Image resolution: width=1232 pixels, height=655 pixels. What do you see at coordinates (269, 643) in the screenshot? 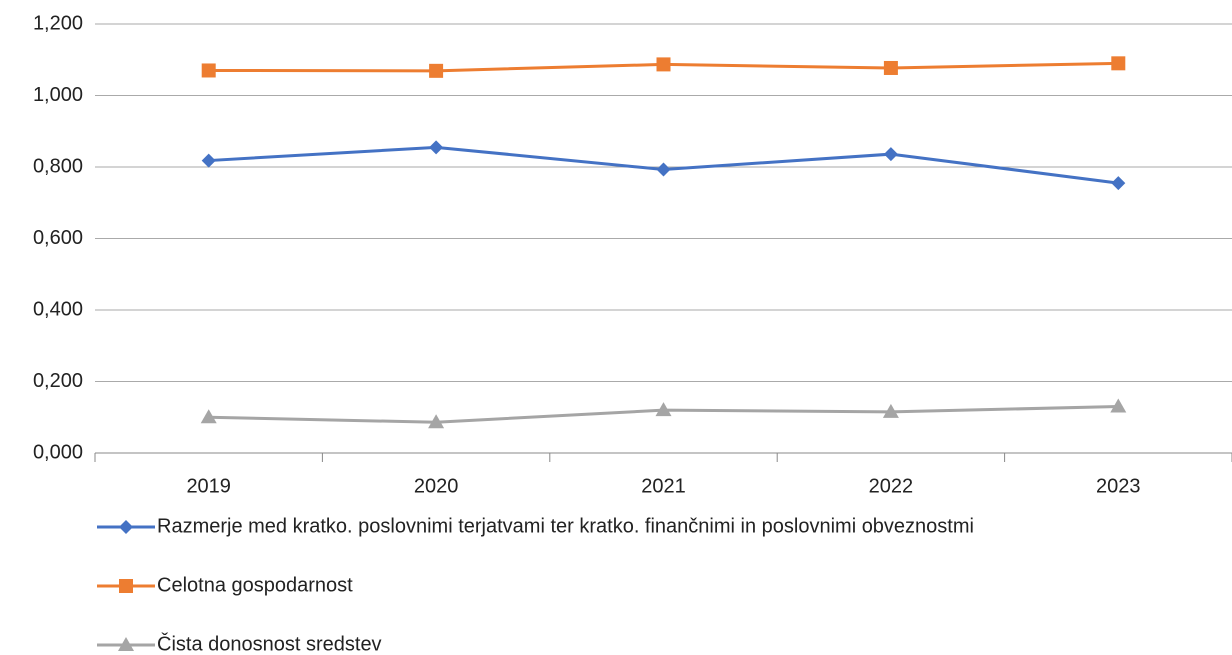
I see `legend-label: Čista donosnost sredstev` at bounding box center [269, 643].